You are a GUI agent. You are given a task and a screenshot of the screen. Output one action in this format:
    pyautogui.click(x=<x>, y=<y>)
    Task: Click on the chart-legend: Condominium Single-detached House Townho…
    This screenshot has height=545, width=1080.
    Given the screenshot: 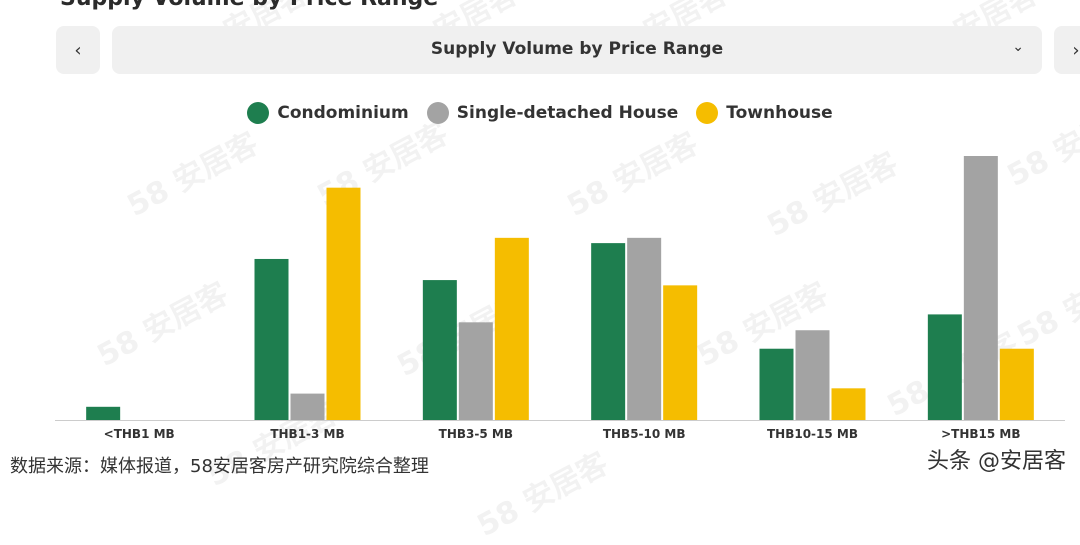 What is the action you would take?
    pyautogui.click(x=540, y=113)
    